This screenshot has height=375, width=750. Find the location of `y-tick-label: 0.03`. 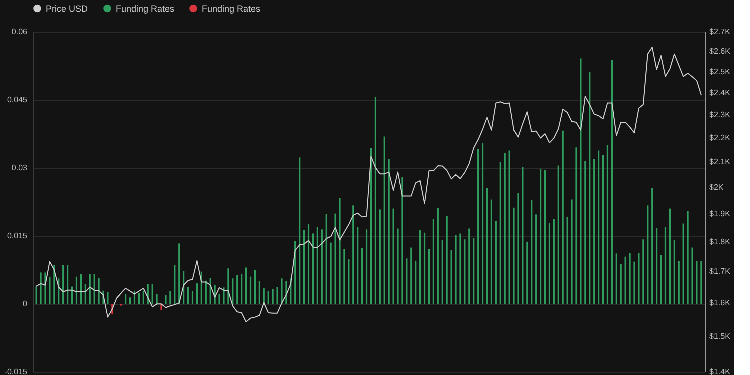

y-tick-label: 0.03 is located at coordinates (20, 168).